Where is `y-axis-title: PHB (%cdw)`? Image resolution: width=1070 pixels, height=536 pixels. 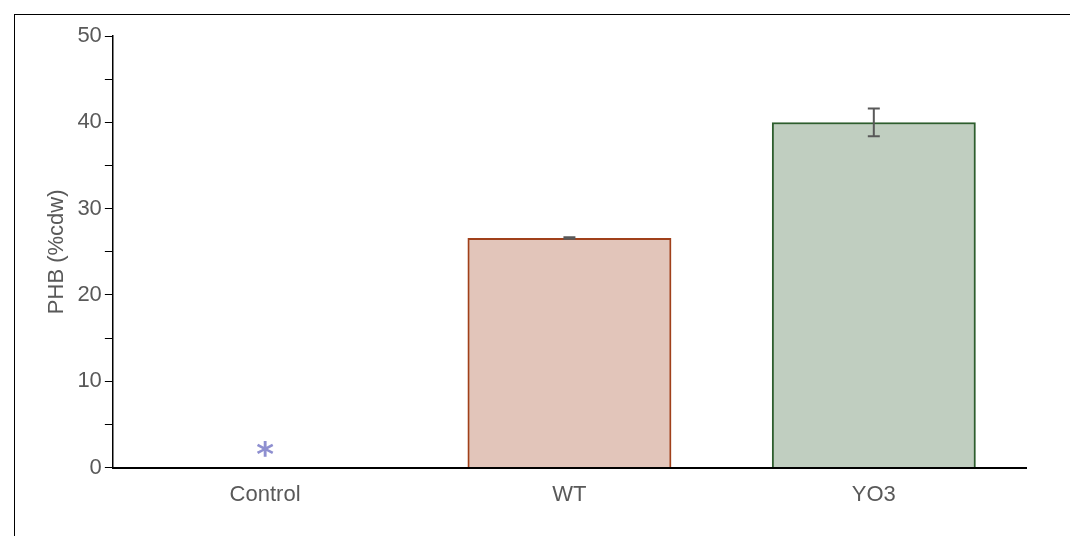 y-axis-title: PHB (%cdw) is located at coordinates (56, 252).